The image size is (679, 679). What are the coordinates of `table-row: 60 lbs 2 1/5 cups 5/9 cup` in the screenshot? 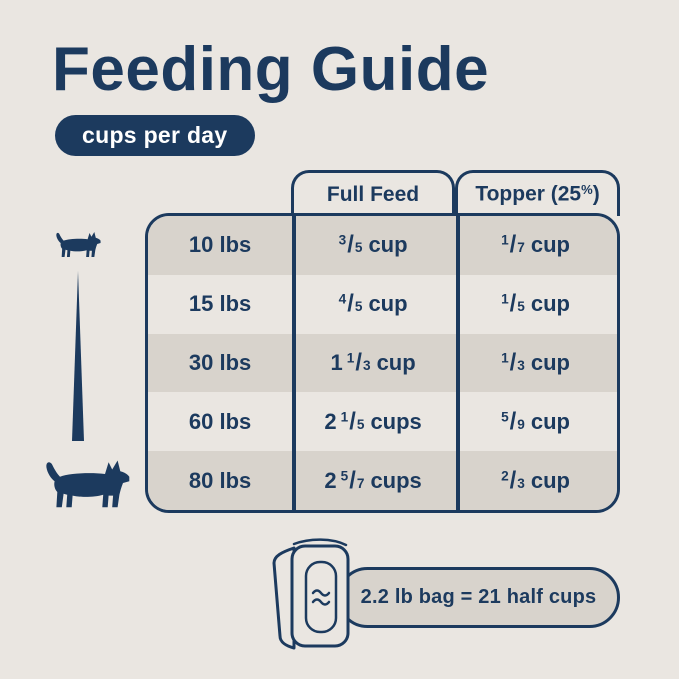 It's located at (382, 421).